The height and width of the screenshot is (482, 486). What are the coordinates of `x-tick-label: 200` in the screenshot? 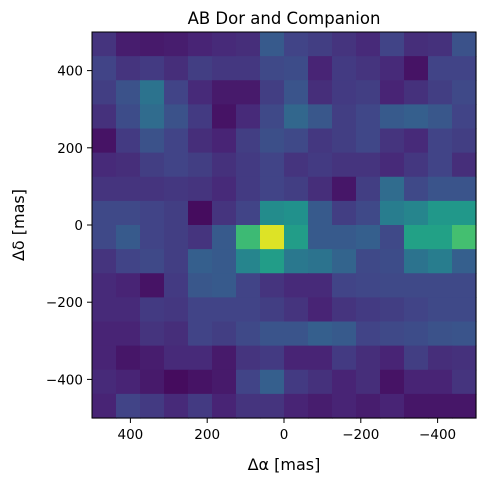 It's located at (207, 435).